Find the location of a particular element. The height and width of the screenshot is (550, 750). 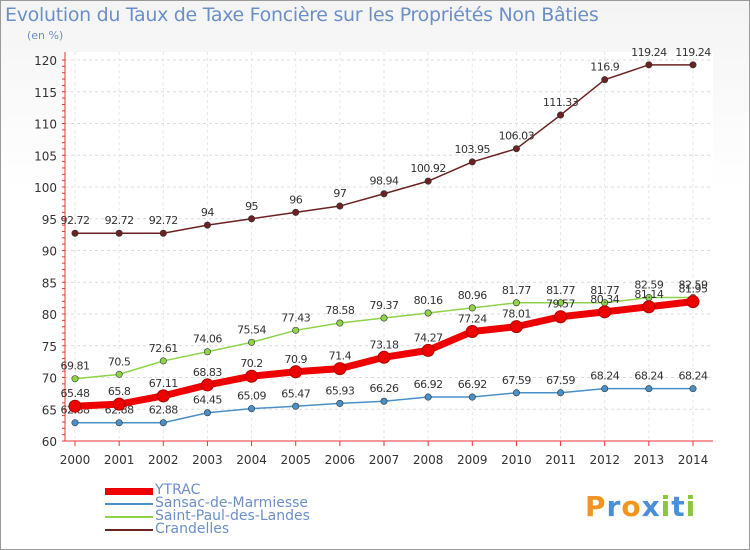

data-label-crandelles: 111.33 is located at coordinates (561, 102).